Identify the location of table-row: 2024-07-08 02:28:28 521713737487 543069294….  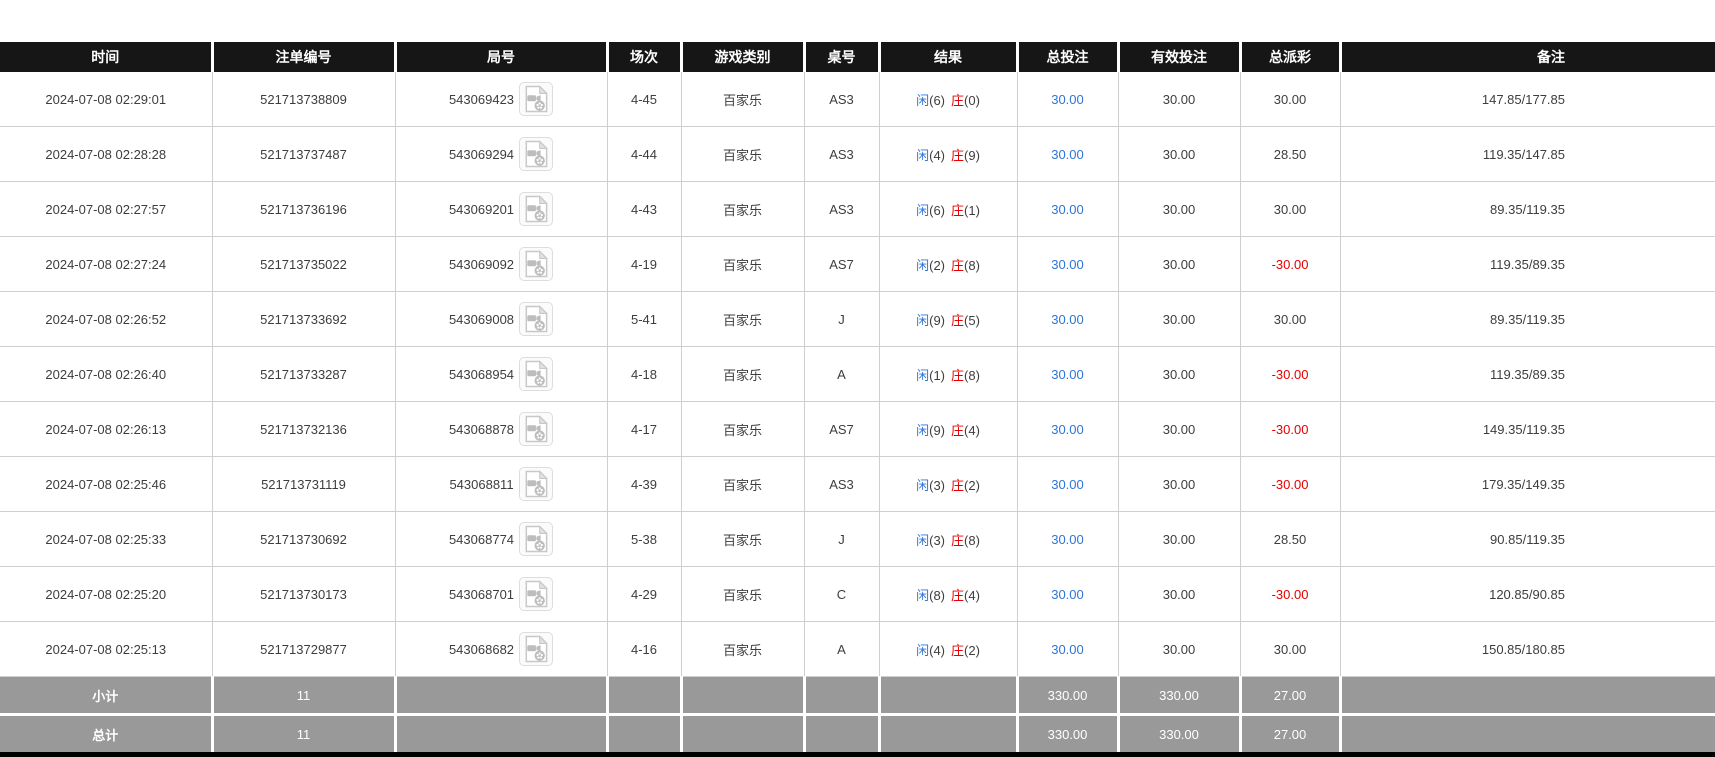
(857, 154).